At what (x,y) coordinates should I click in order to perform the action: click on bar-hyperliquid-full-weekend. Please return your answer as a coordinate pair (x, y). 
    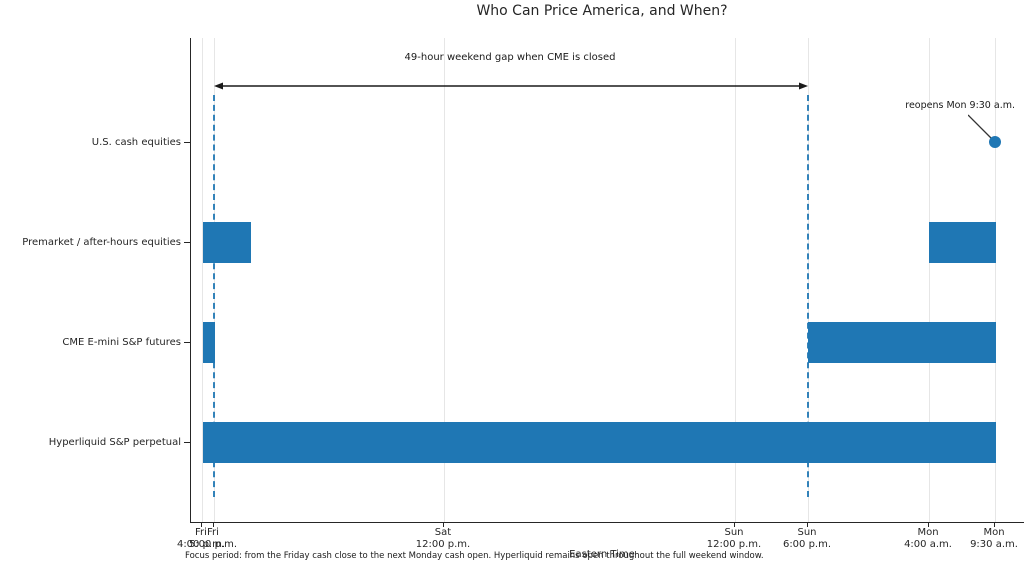
    Looking at the image, I should click on (599, 442).